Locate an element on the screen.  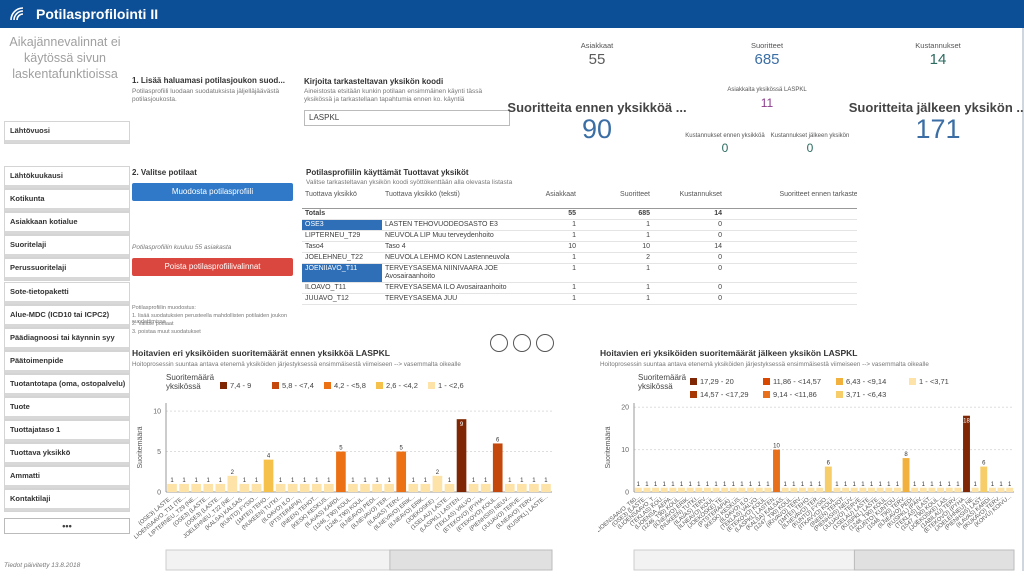
filter-box: Ammatti is located at coordinates (67, 478).